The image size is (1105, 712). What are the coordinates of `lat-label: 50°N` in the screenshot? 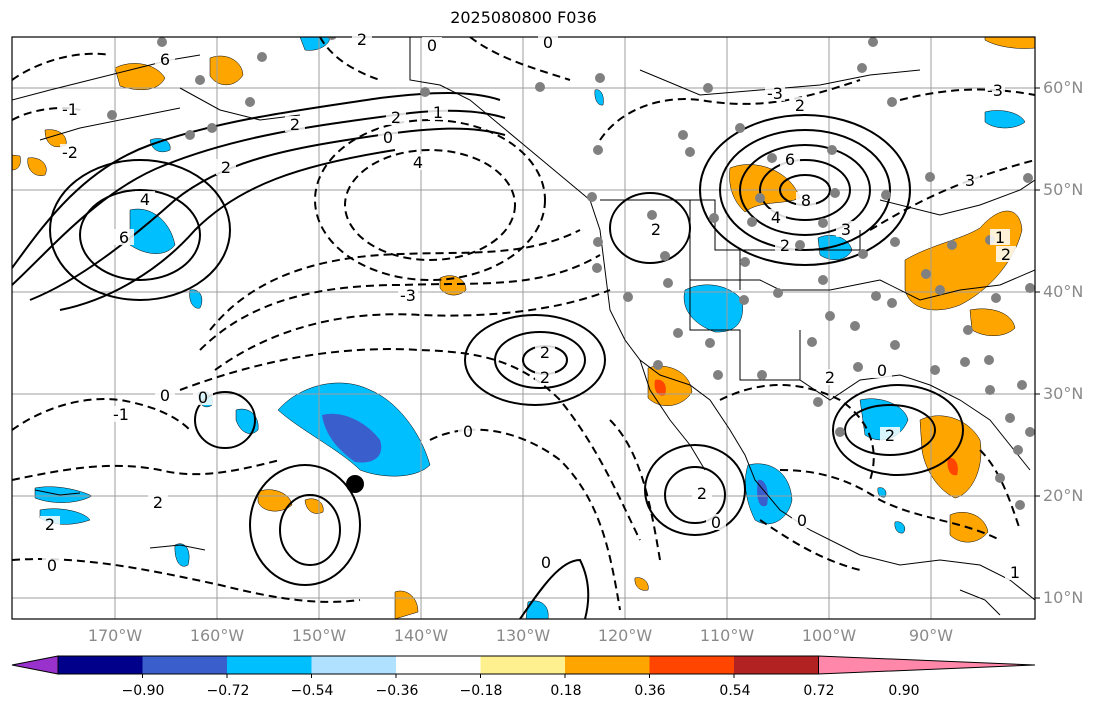 It's located at (1063, 189).